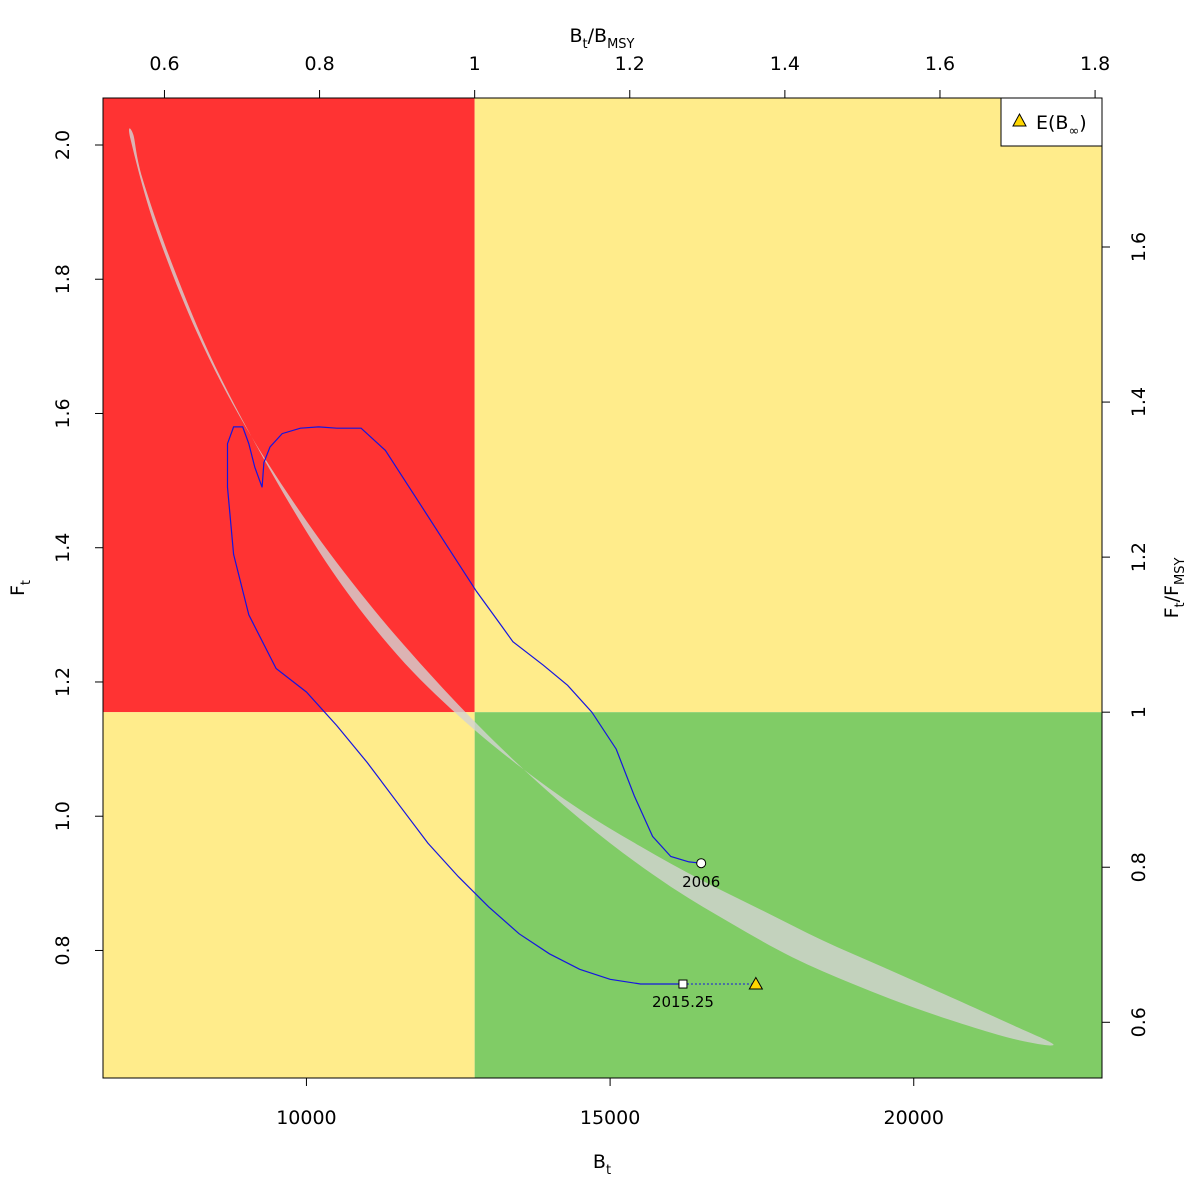 The height and width of the screenshot is (1200, 1200). Describe the element at coordinates (63, 145) in the screenshot. I see `y-left-tick-label: 2.0` at that location.